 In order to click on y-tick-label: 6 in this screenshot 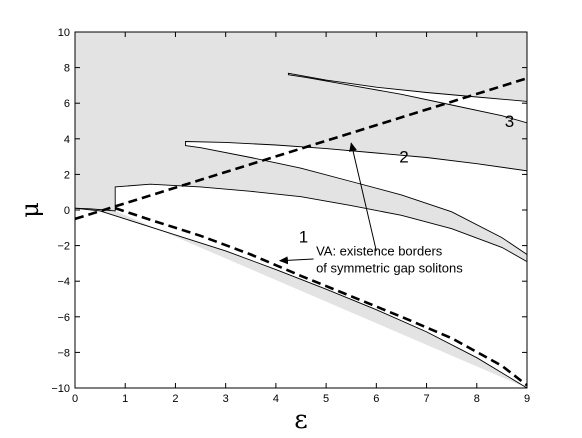, I will do `click(67, 104)`.